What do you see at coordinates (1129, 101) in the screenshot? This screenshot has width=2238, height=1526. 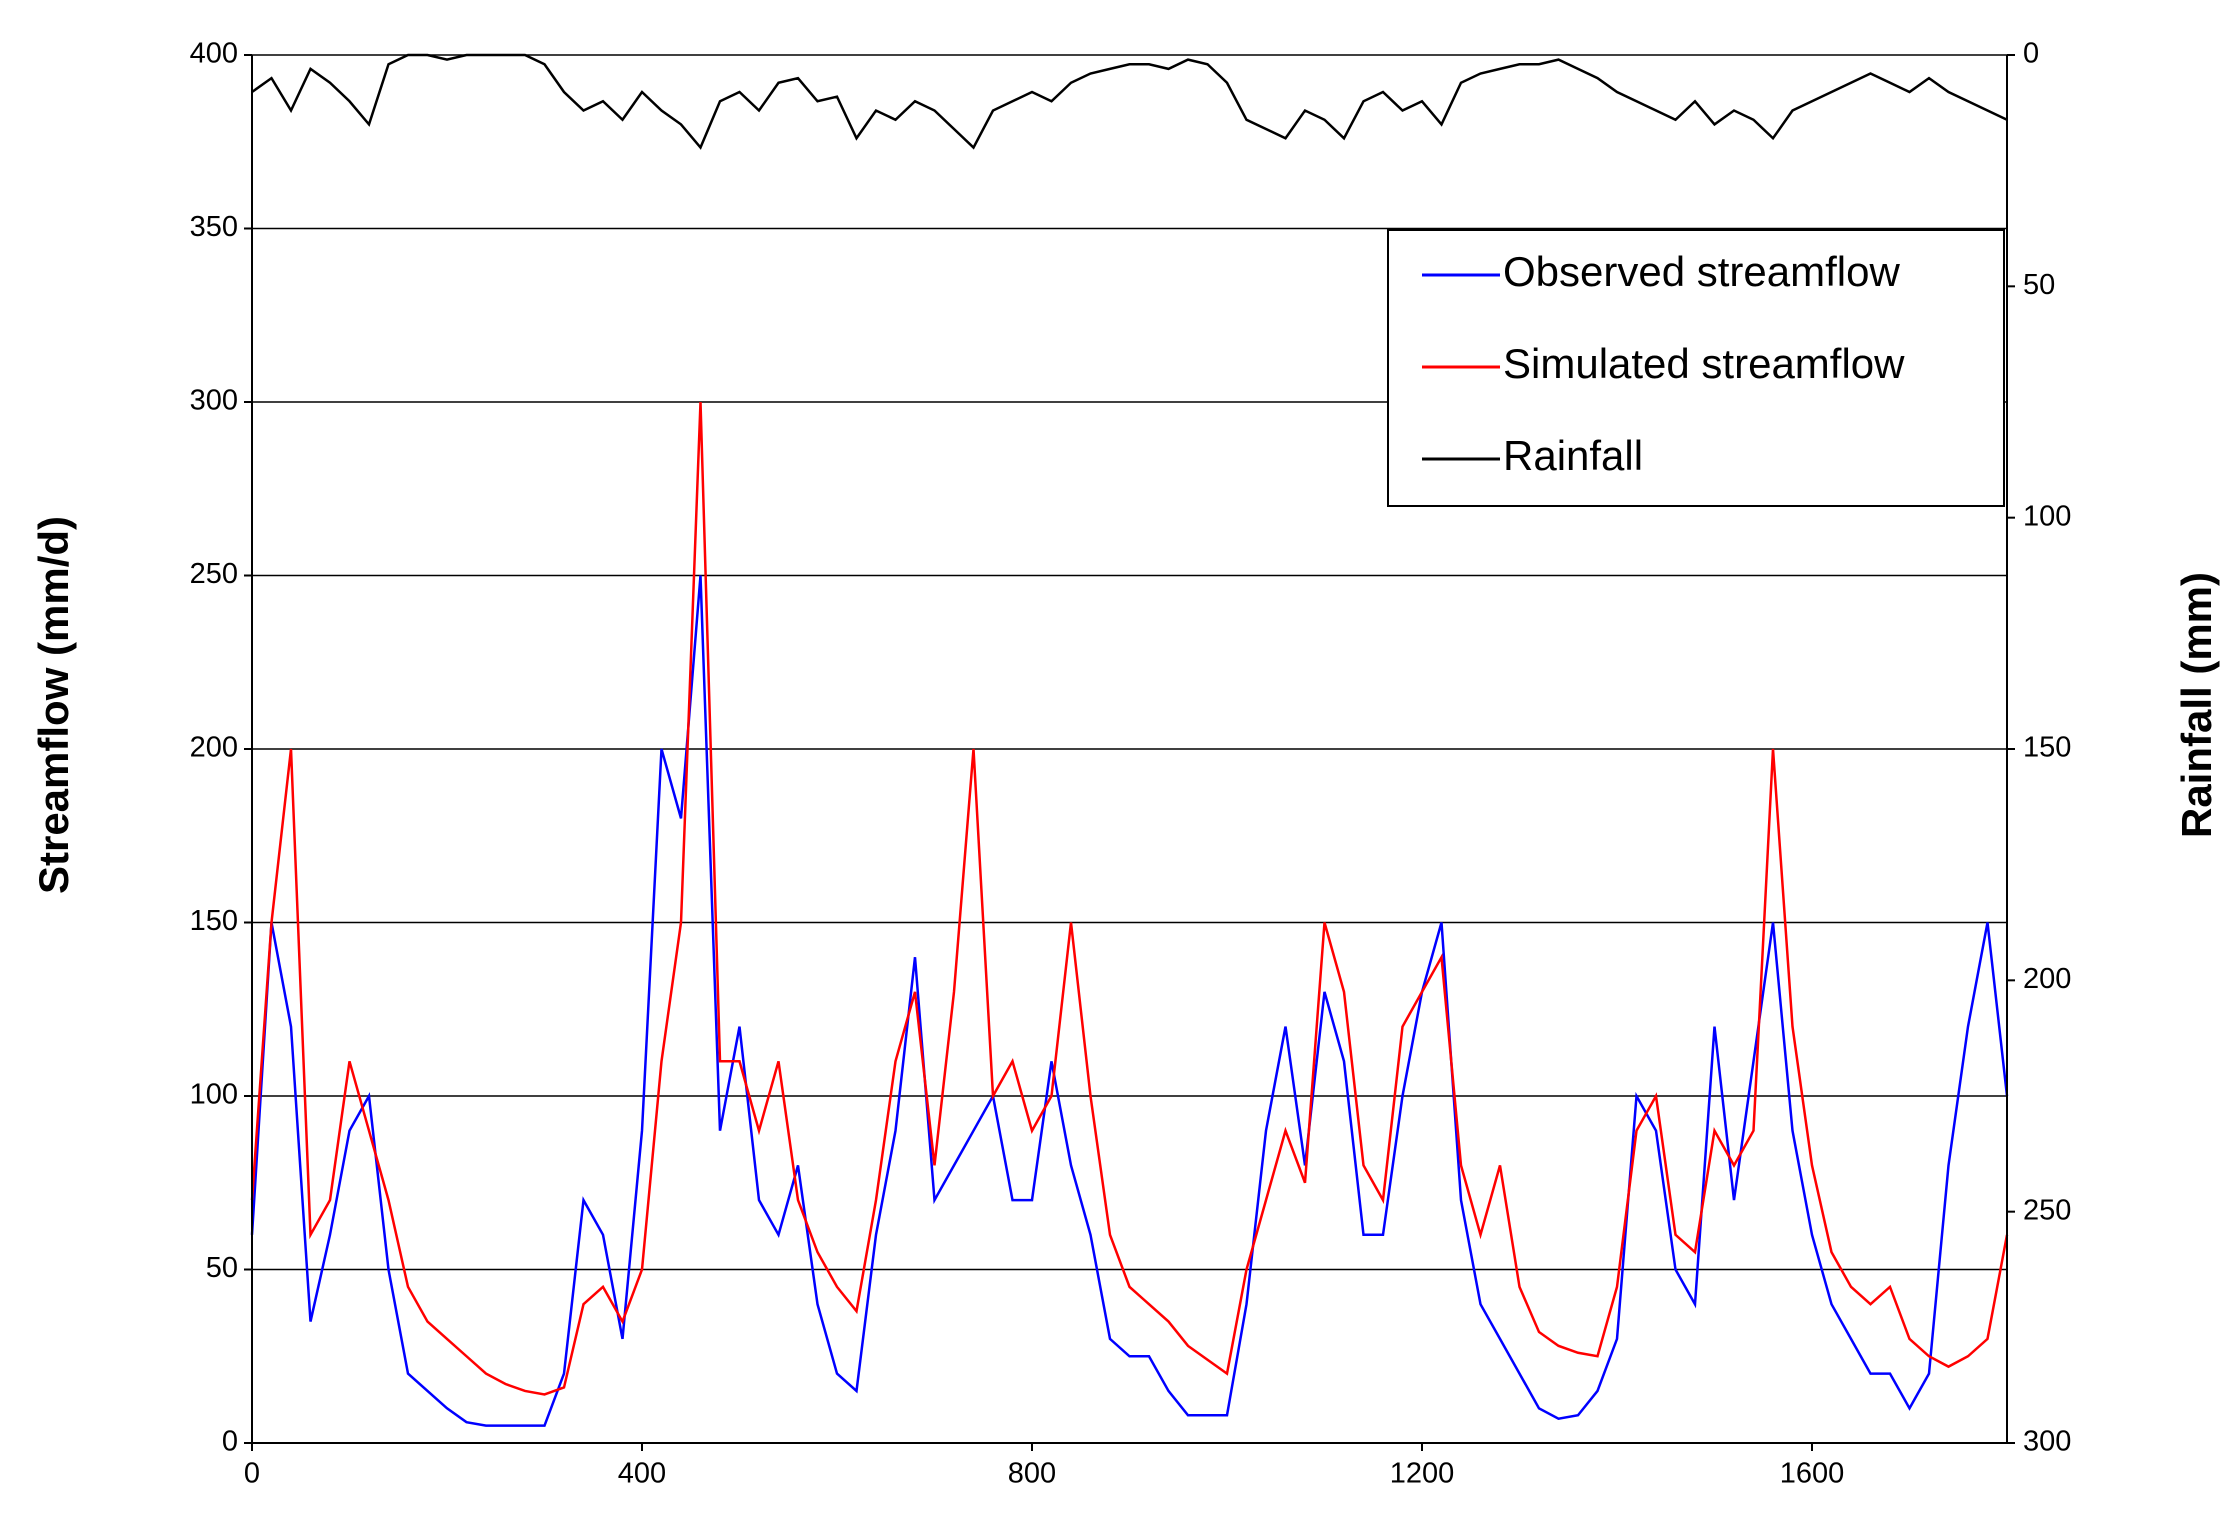 I see `series-line` at bounding box center [1129, 101].